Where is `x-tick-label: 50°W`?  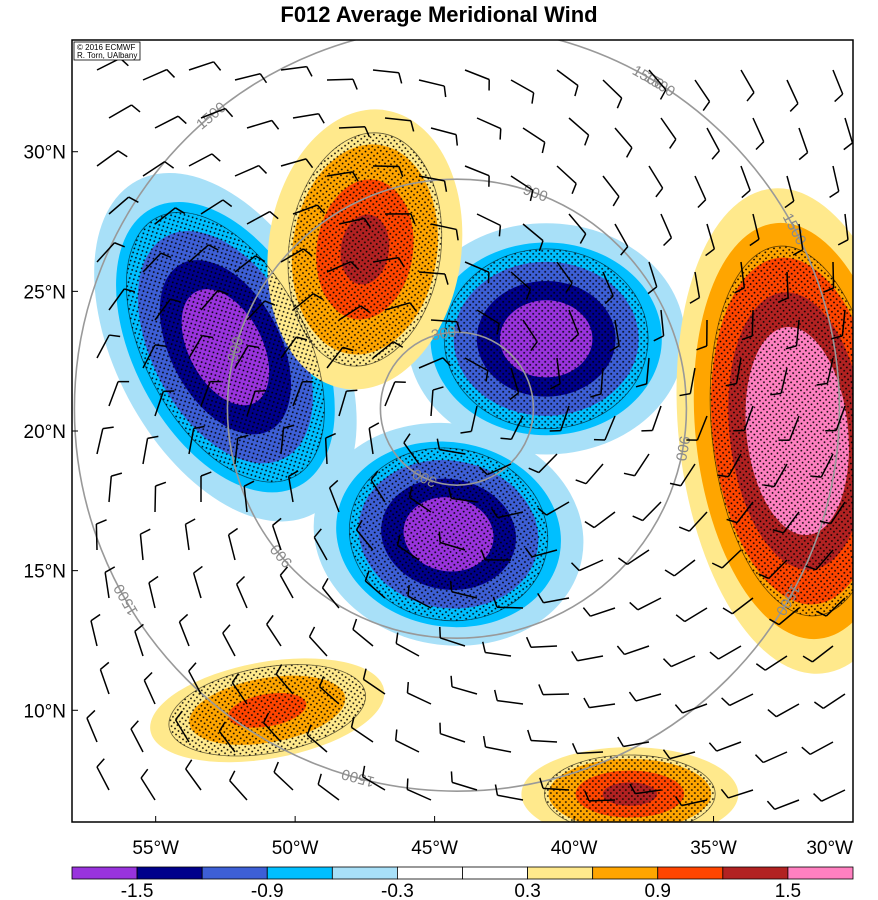
x-tick-label: 50°W is located at coordinates (295, 848).